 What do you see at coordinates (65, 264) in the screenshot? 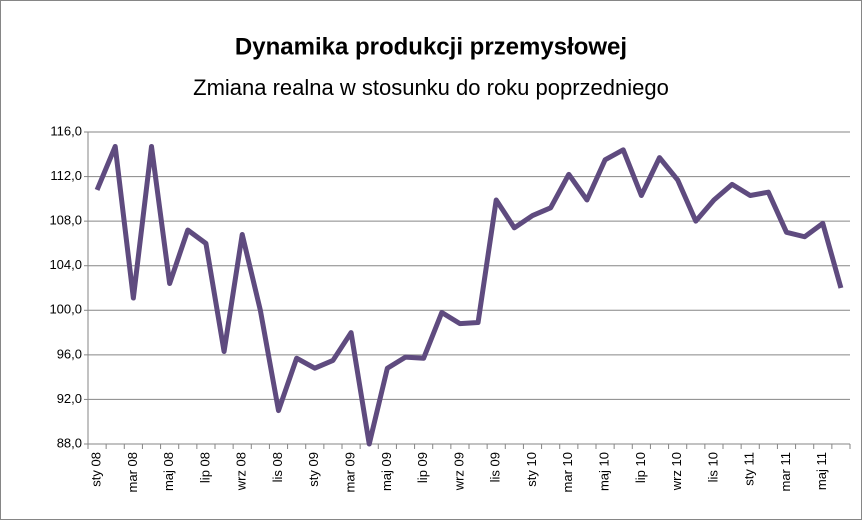
I see `y-tick-label: 104,0` at bounding box center [65, 264].